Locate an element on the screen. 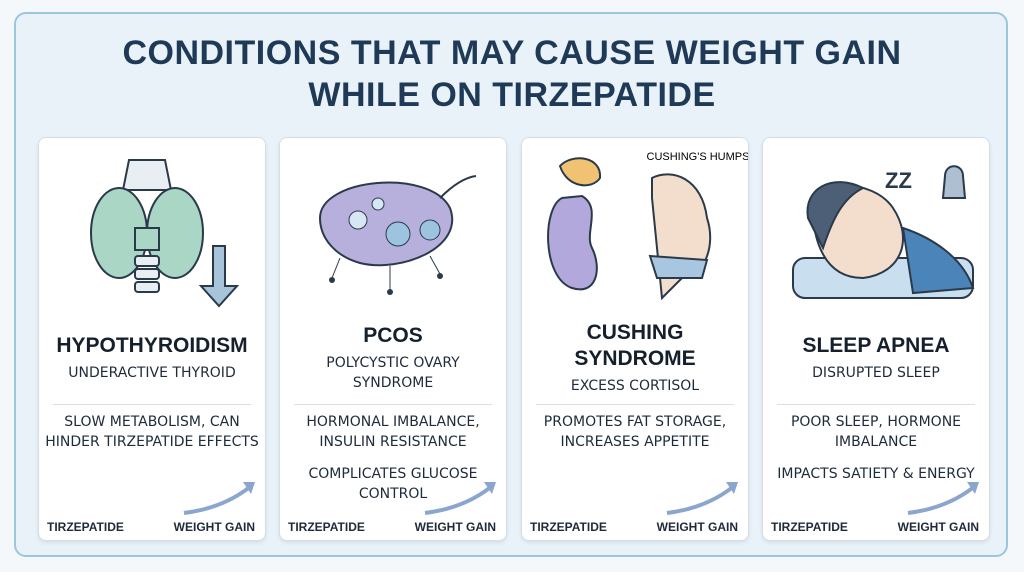 The height and width of the screenshot is (572, 1024). card-title: CUSHING SYNDROME is located at coordinates (635, 345).